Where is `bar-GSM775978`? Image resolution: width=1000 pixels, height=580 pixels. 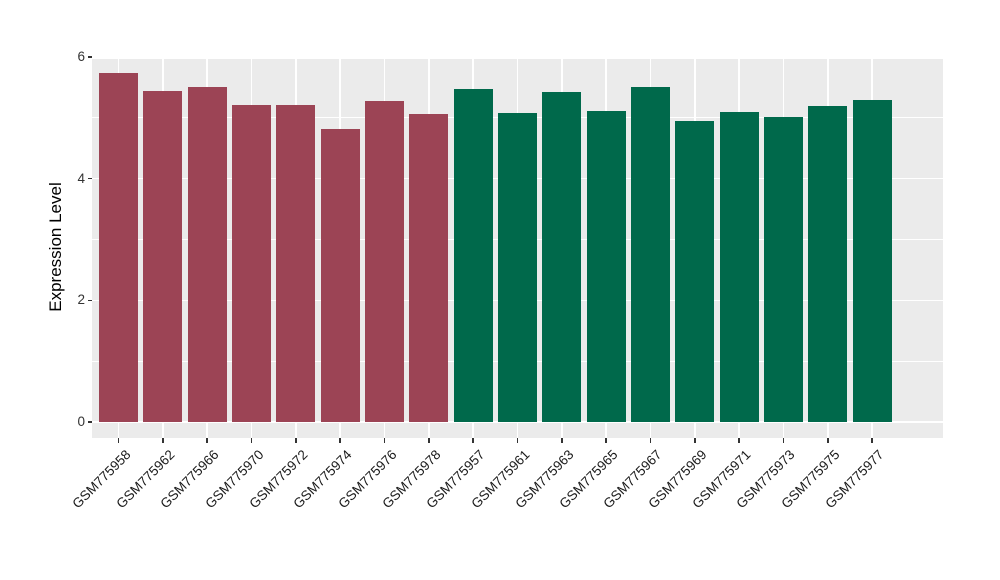 bar-GSM775978 is located at coordinates (429, 267).